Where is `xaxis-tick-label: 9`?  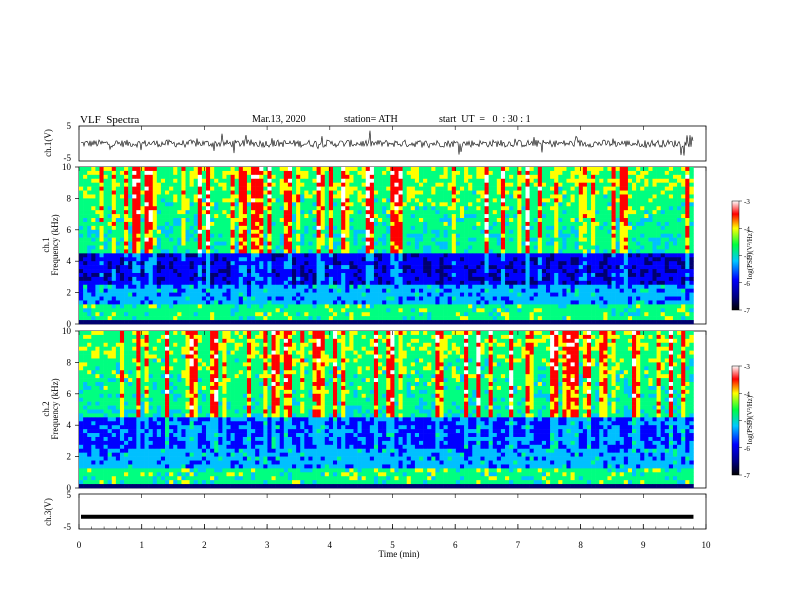 xaxis-tick-label: 9 is located at coordinates (643, 545).